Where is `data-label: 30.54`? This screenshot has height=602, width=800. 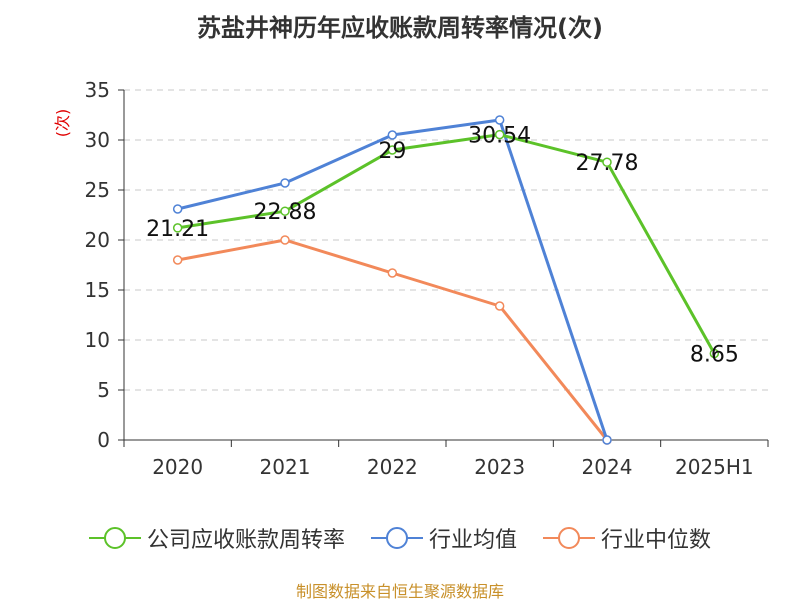 data-label: 30.54 is located at coordinates (499, 136).